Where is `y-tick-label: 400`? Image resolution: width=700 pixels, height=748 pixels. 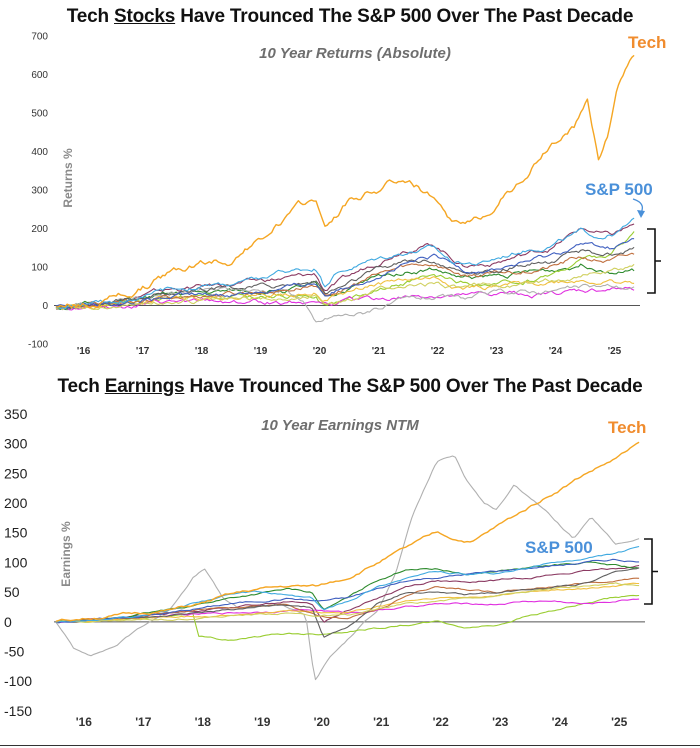 y-tick-label: 400 is located at coordinates (39, 152).